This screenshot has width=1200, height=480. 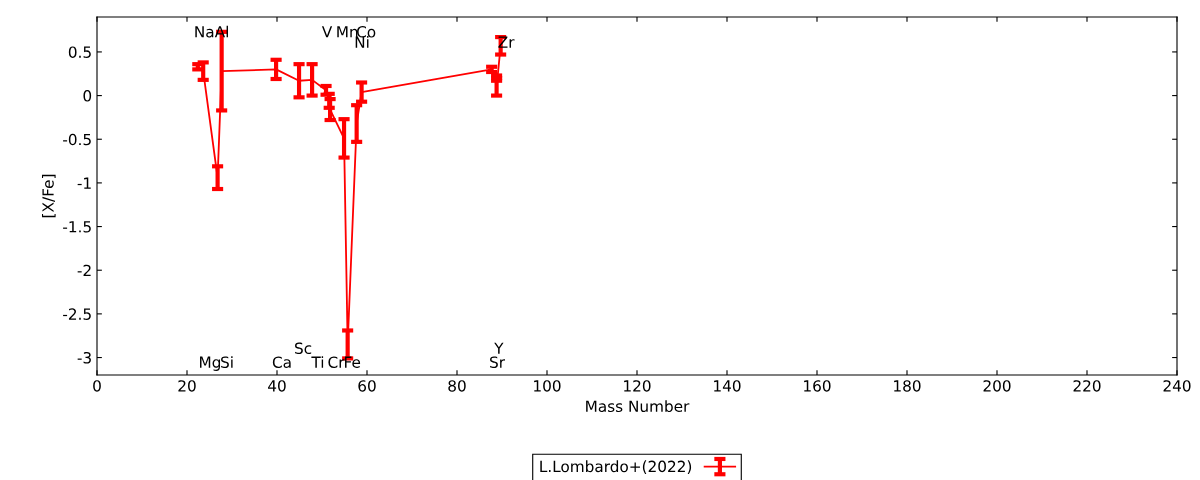 I want to click on annotation: Ni, so click(x=362, y=42).